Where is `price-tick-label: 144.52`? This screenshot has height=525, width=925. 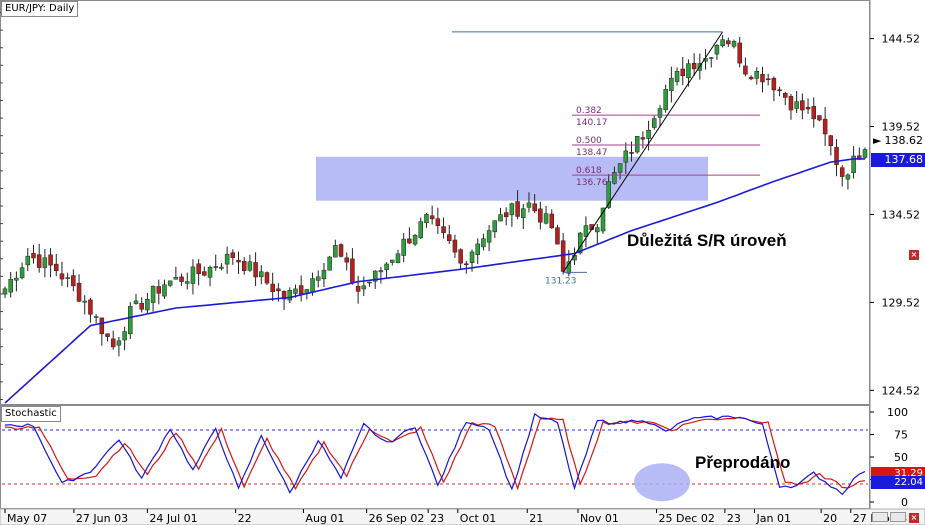 price-tick-label: 144.52 is located at coordinates (901, 39).